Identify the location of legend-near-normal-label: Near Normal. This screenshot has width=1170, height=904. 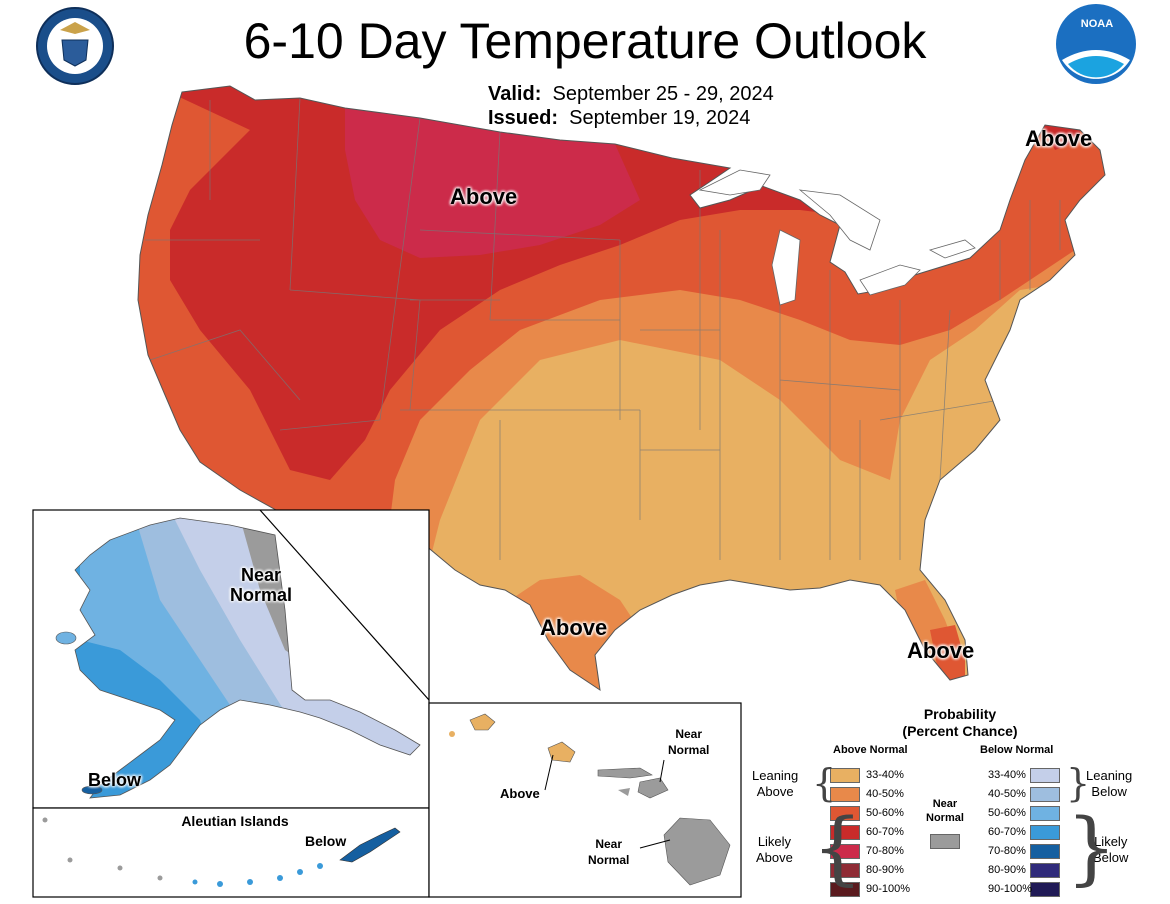
(945, 811).